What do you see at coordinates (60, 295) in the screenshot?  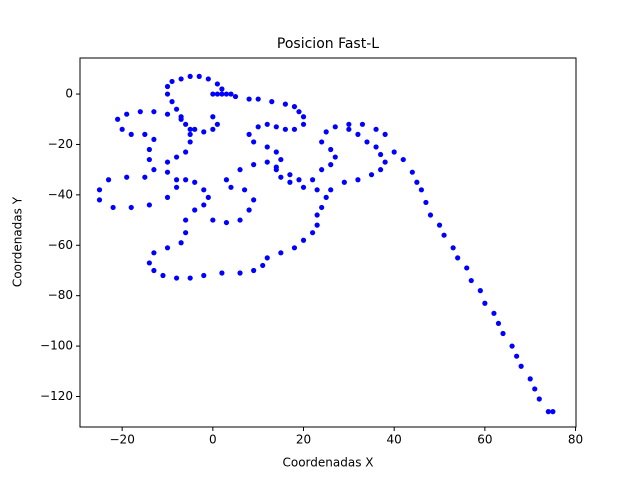 I see `y-tick-label: −80` at bounding box center [60, 295].